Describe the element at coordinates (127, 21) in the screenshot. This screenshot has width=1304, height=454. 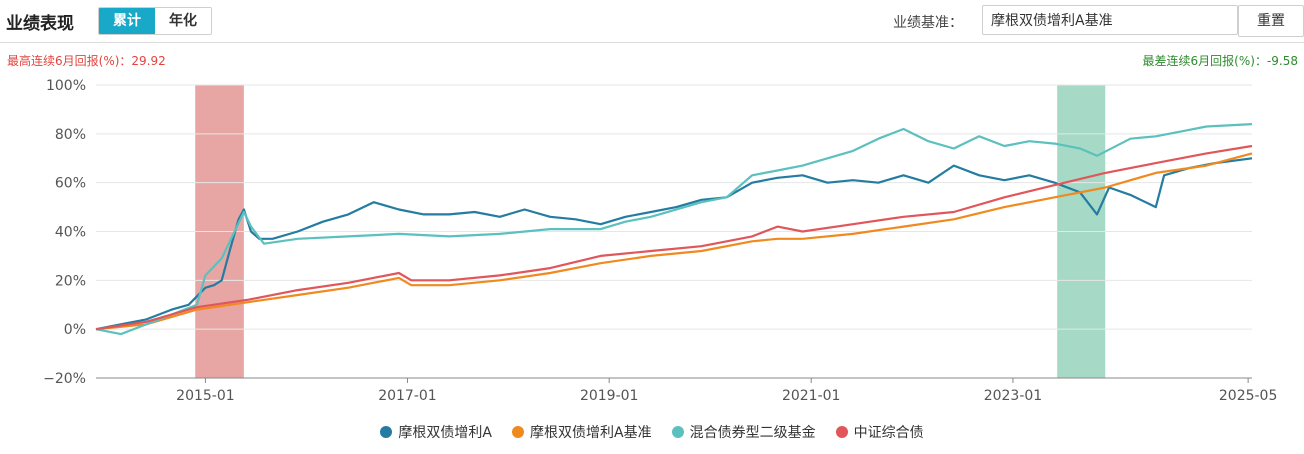
I see `tab-cumulative: 累计` at that location.